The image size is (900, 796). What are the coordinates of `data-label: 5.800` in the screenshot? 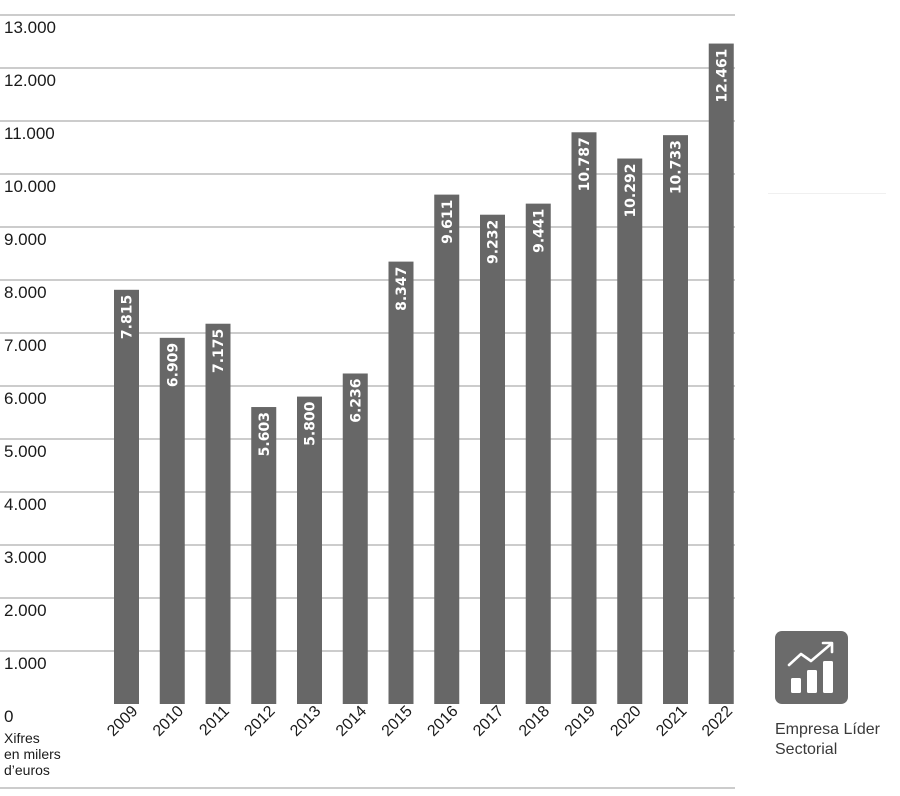 It's located at (311, 423).